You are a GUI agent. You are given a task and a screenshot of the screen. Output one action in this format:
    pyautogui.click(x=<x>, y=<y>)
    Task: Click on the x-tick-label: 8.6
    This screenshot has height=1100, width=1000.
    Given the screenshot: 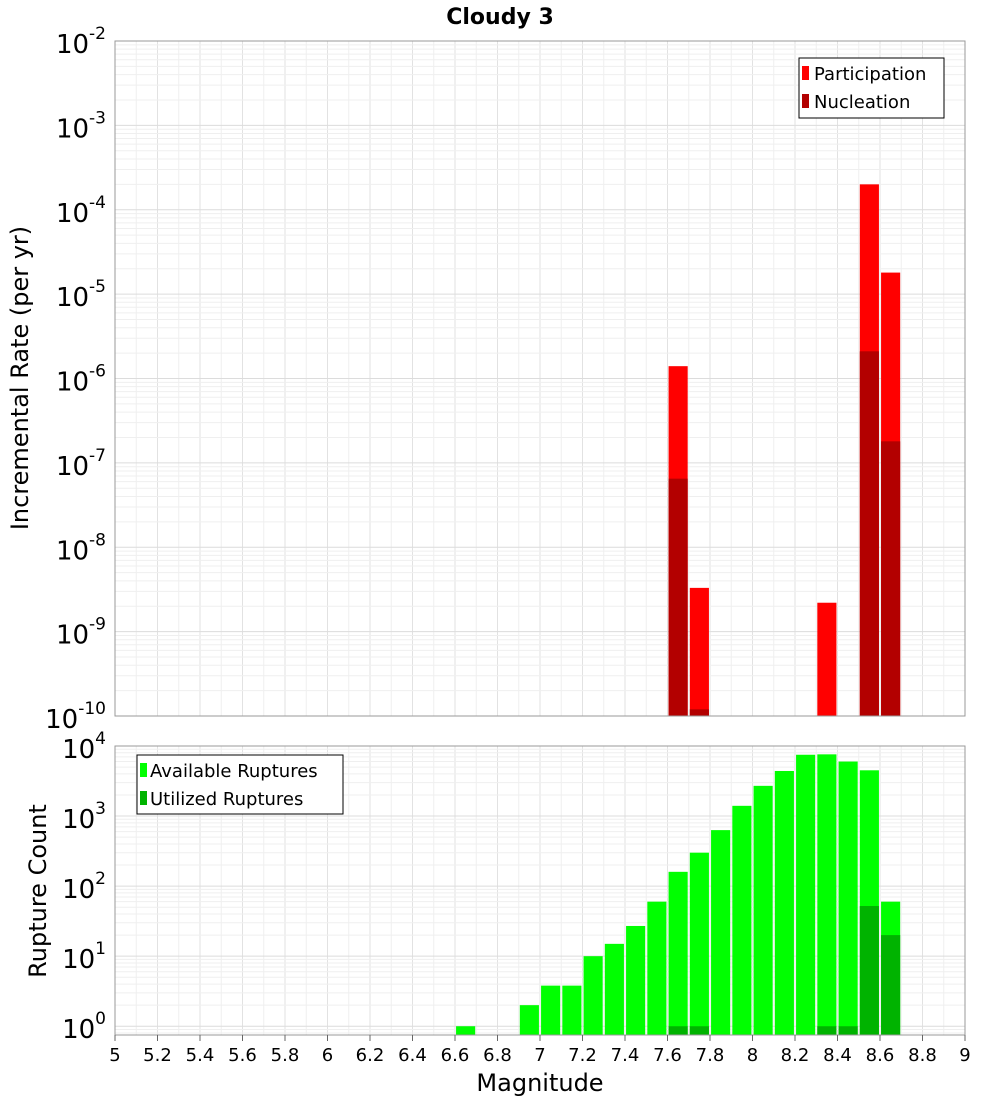 What is the action you would take?
    pyautogui.click(x=880, y=1055)
    